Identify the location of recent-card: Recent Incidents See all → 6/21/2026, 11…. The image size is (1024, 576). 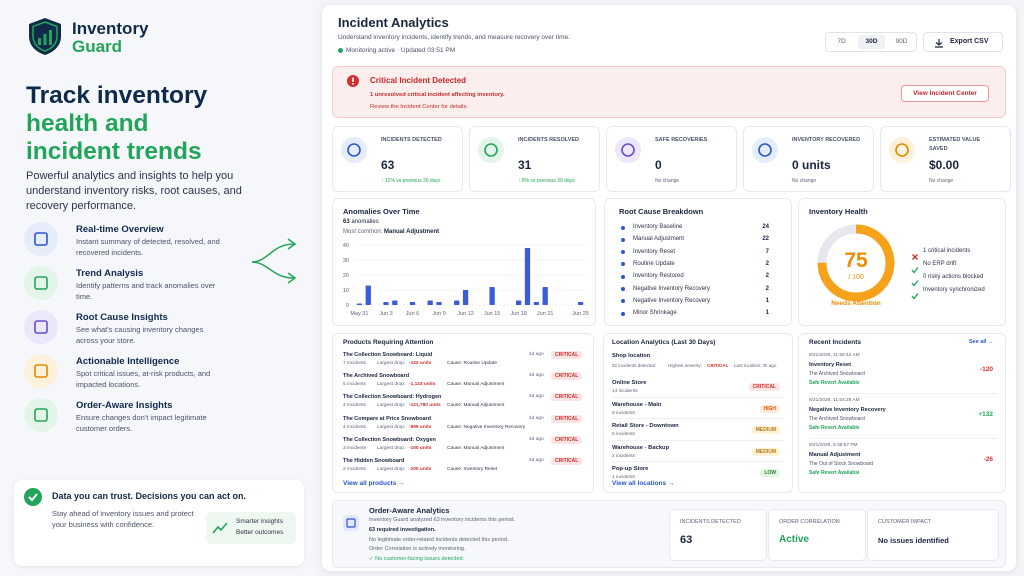
(902, 413).